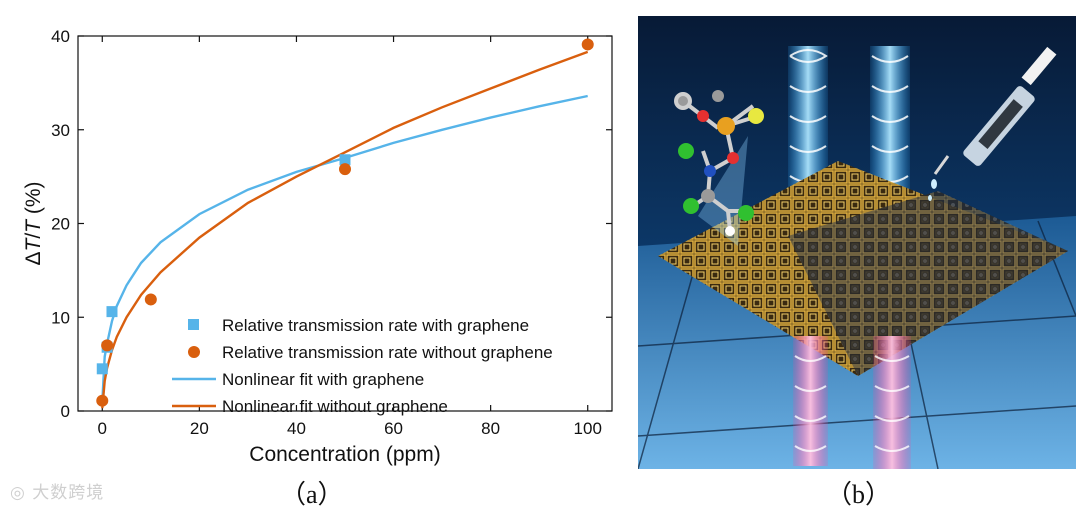  I want to click on x-tick-label: 80, so click(490, 428).